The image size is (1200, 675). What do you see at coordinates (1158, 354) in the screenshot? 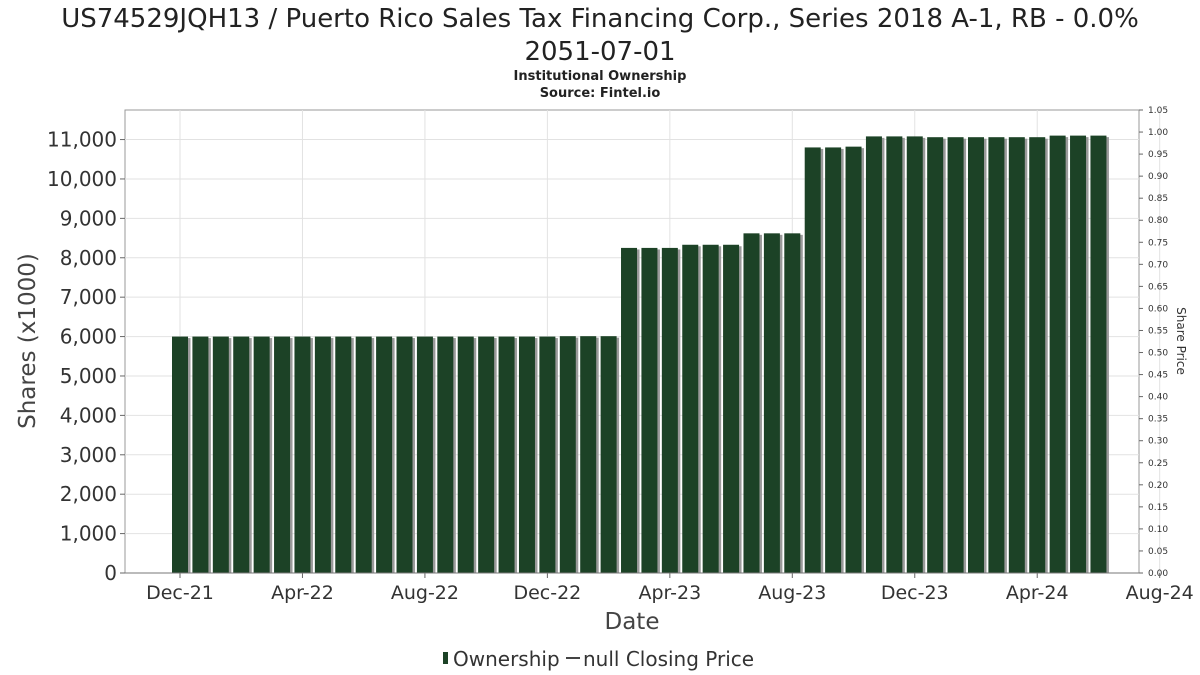
I see `y2-tick-label: 0.50` at bounding box center [1158, 354].